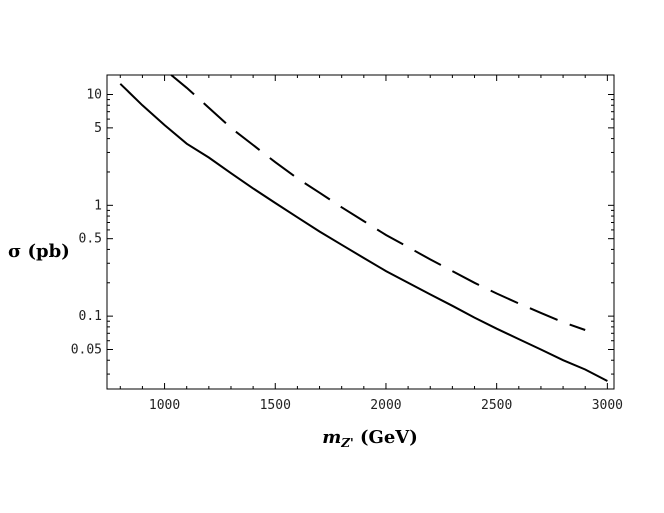 The image size is (664, 513). I want to click on x-axis-title-sub: Z', so click(346, 443).